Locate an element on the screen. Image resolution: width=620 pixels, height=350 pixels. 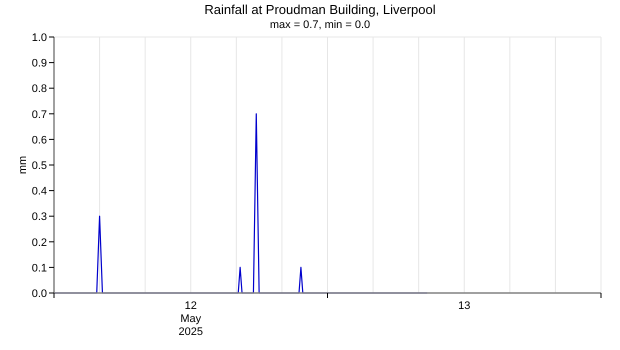
y-tick-label: 0.4 is located at coordinates (39, 192).